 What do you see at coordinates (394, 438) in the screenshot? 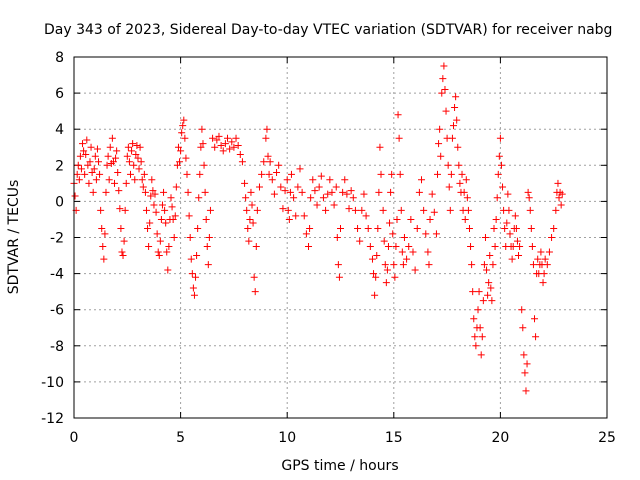
I see `x-tick-label: 15` at bounding box center [394, 438].